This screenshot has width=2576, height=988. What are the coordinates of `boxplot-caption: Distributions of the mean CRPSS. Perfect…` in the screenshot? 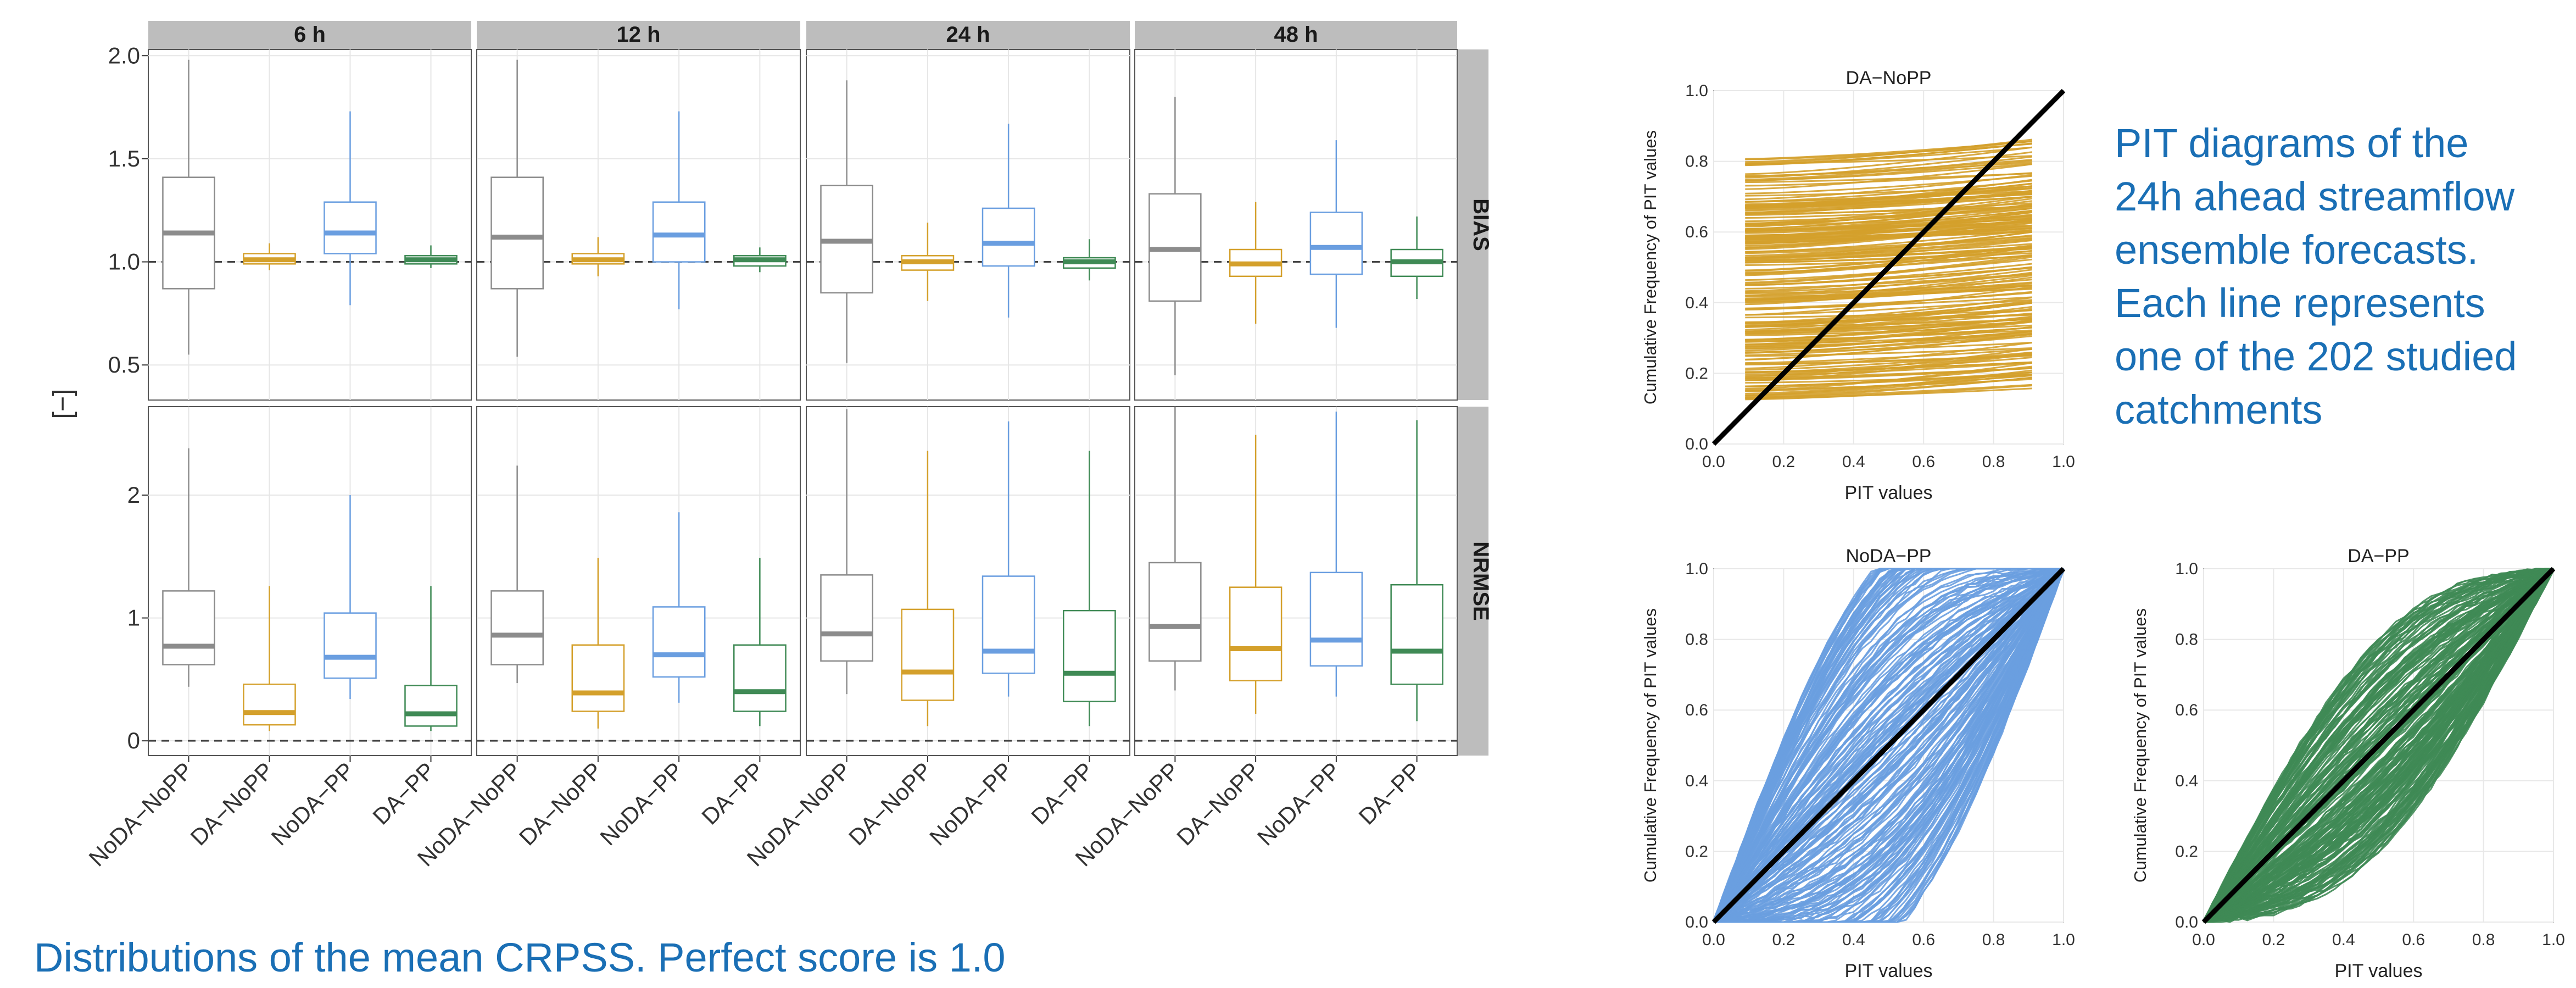 It's located at (520, 957).